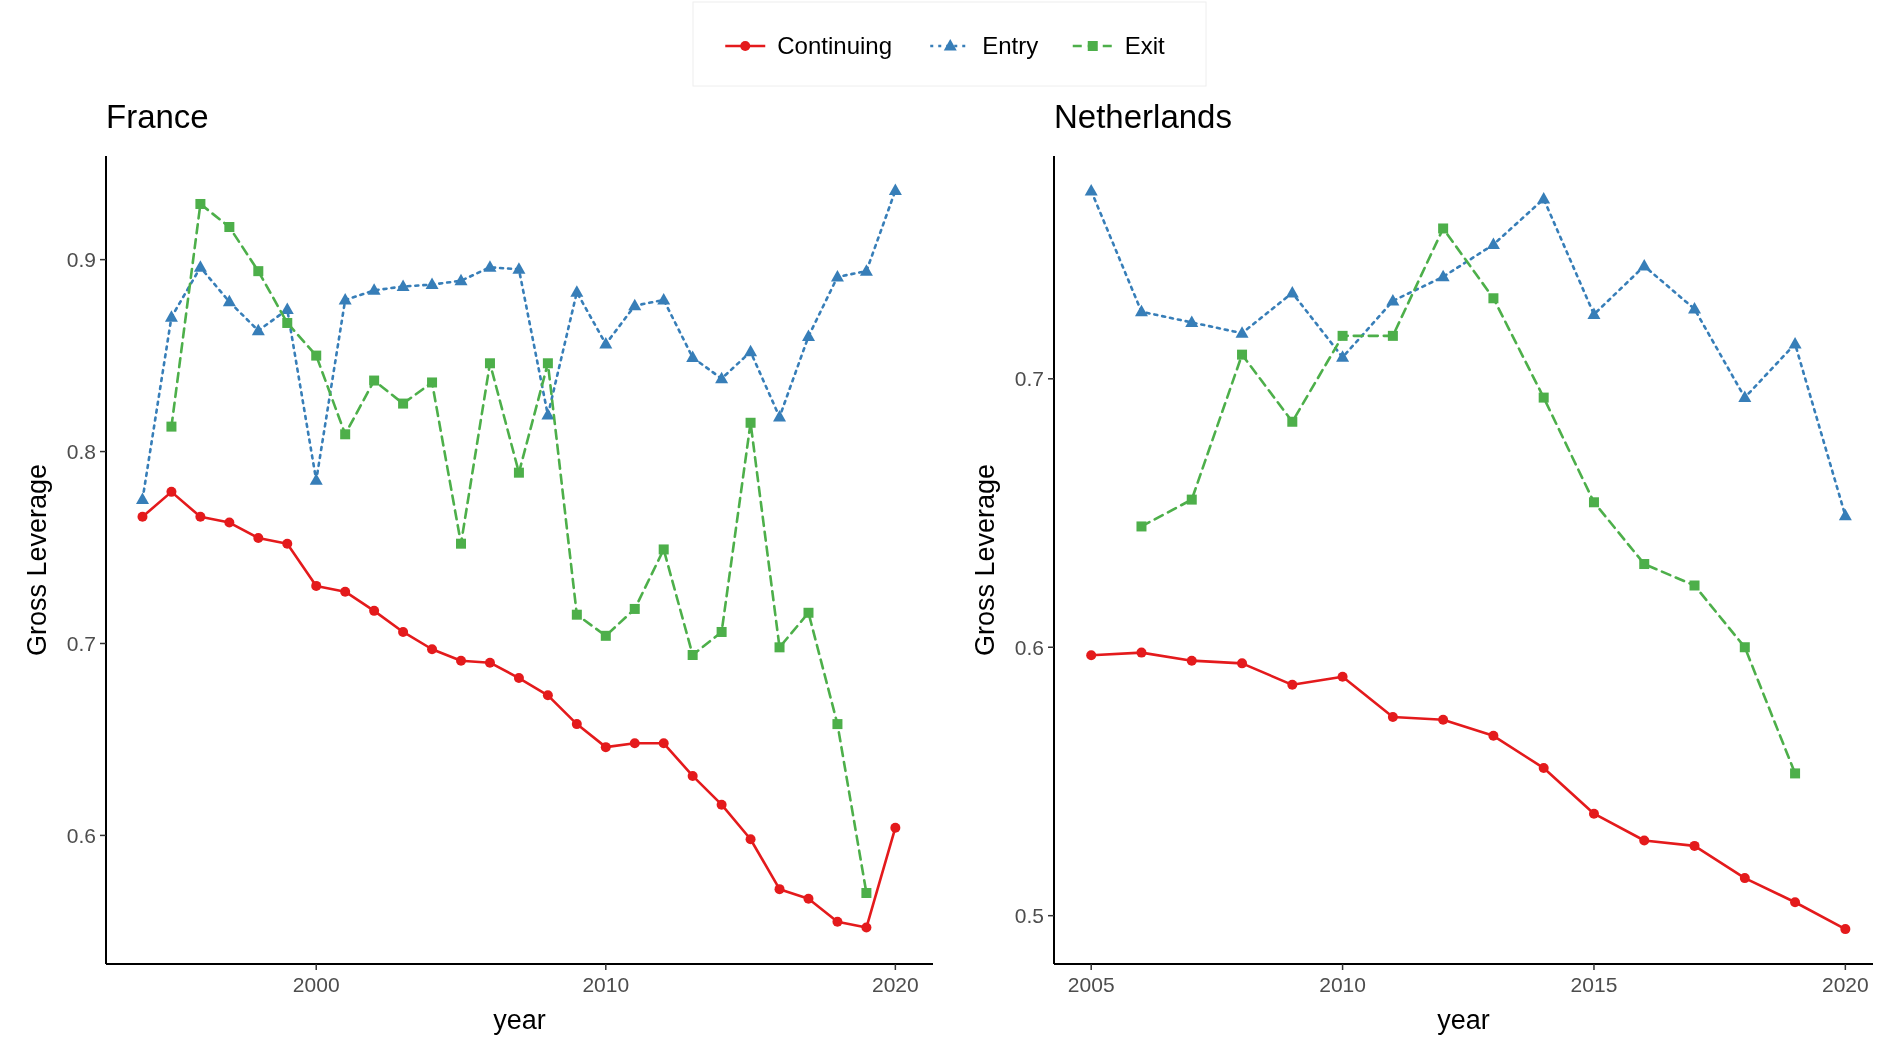 The image size is (1885, 1045). Describe the element at coordinates (316, 984) in the screenshot. I see `x-tick-label: 2000` at that location.